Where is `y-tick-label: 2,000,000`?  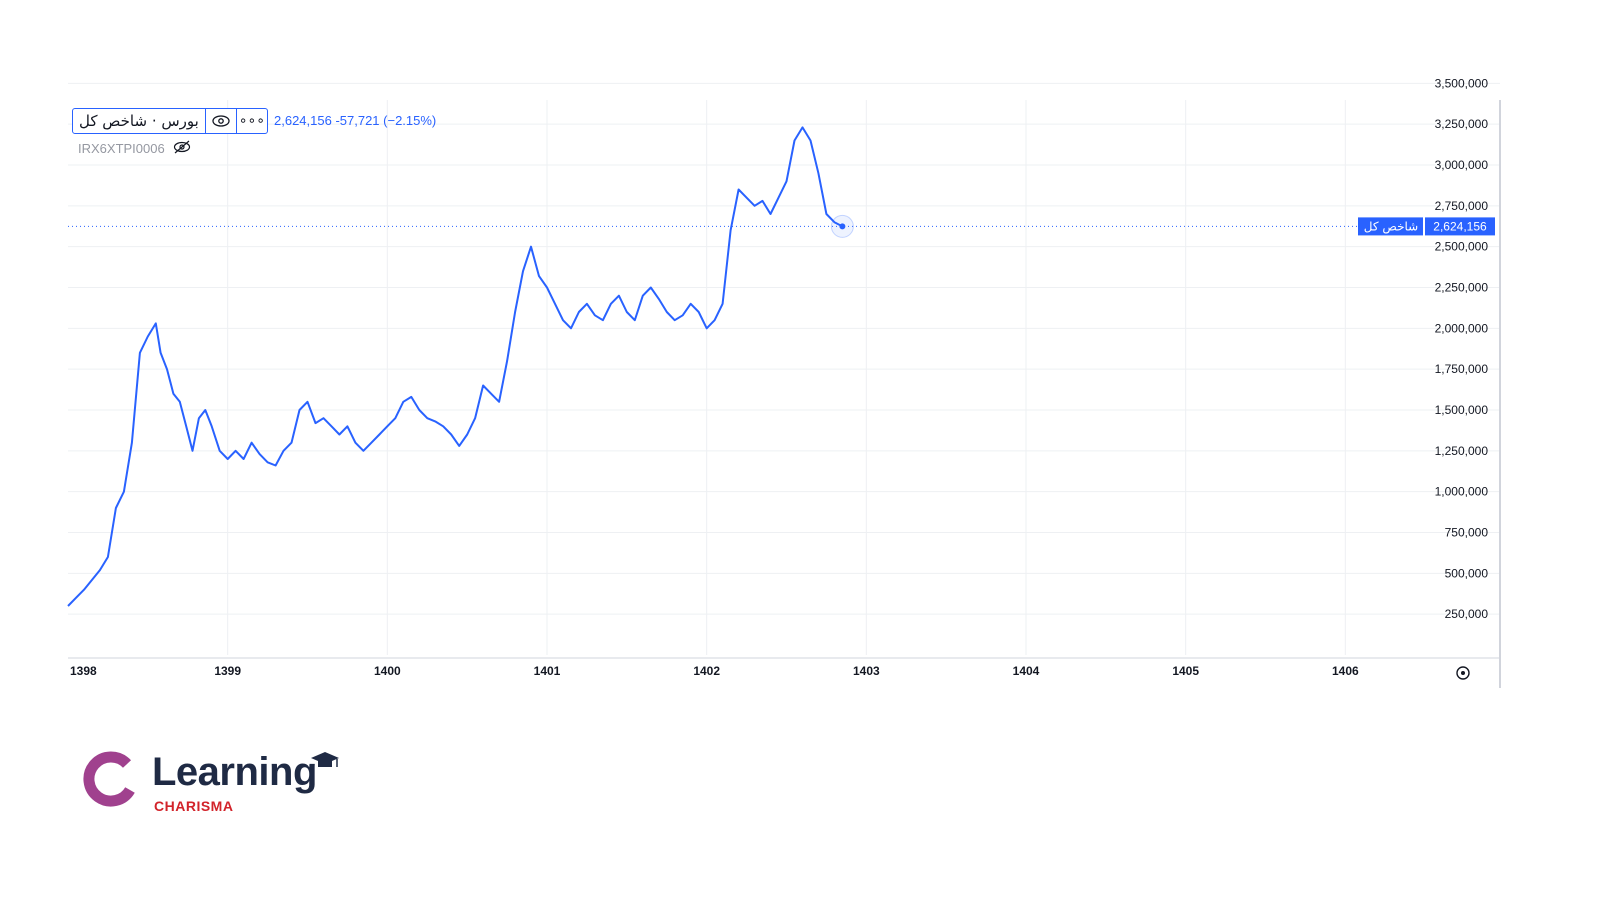
y-tick-label: 2,000,000 is located at coordinates (1462, 328).